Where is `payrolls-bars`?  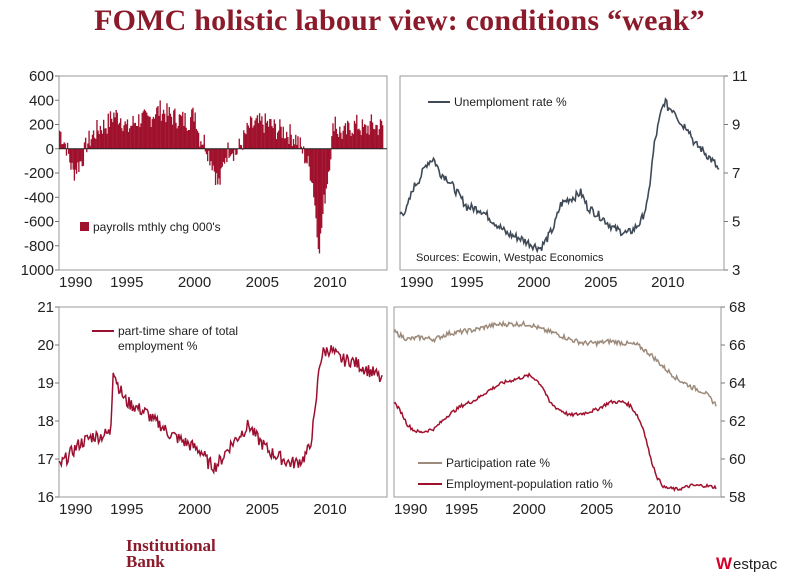 payrolls-bars is located at coordinates (221, 177).